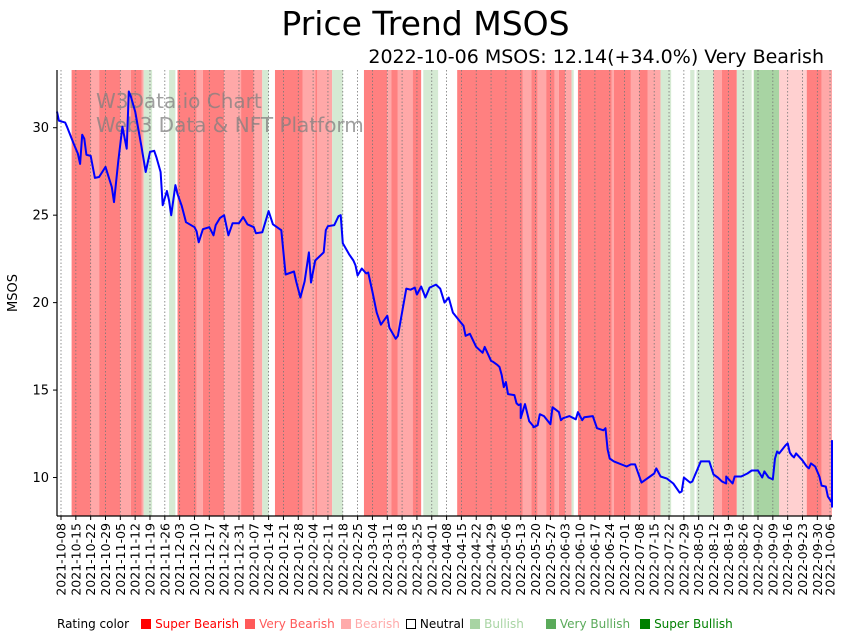 This screenshot has height=641, width=851. Describe the element at coordinates (787, 559) in the screenshot. I see `x-tick-label: 2022-09-16` at that location.